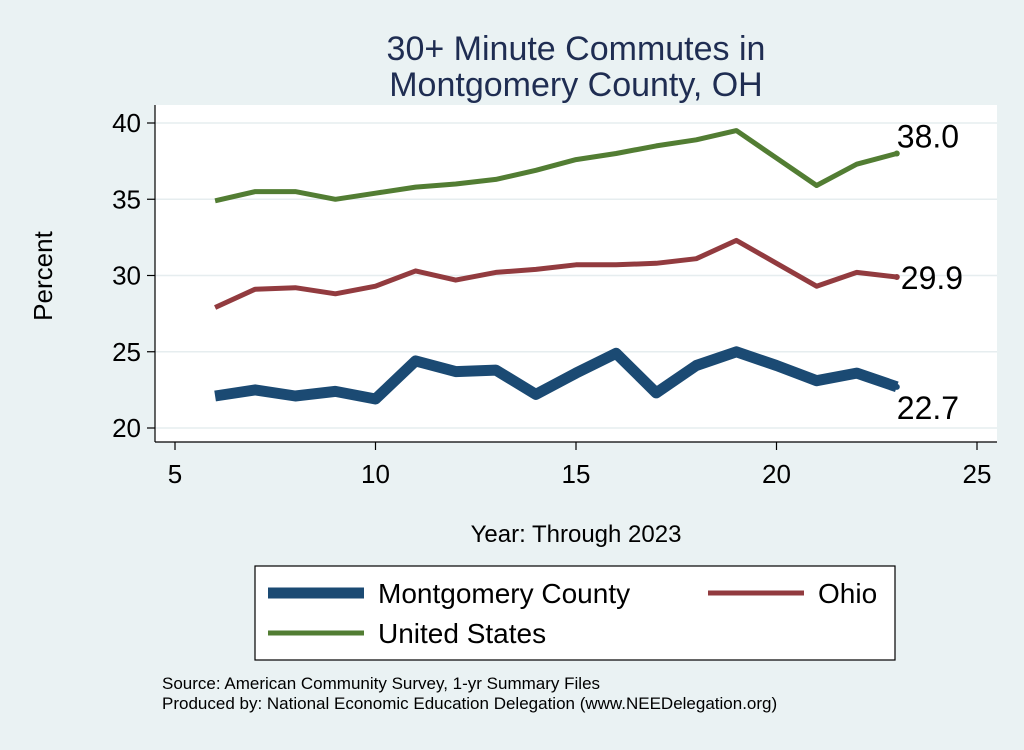  I want to click on legend-label-montgomery-county: Montgomery County, so click(504, 593).